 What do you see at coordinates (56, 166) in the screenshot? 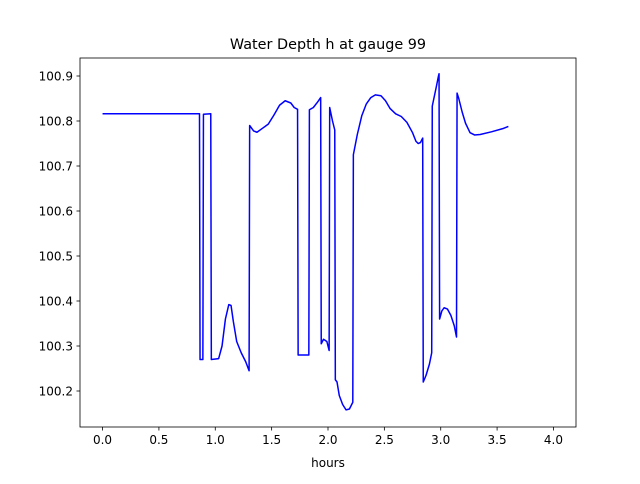
I see `y-tick-label: 100.7` at bounding box center [56, 166].